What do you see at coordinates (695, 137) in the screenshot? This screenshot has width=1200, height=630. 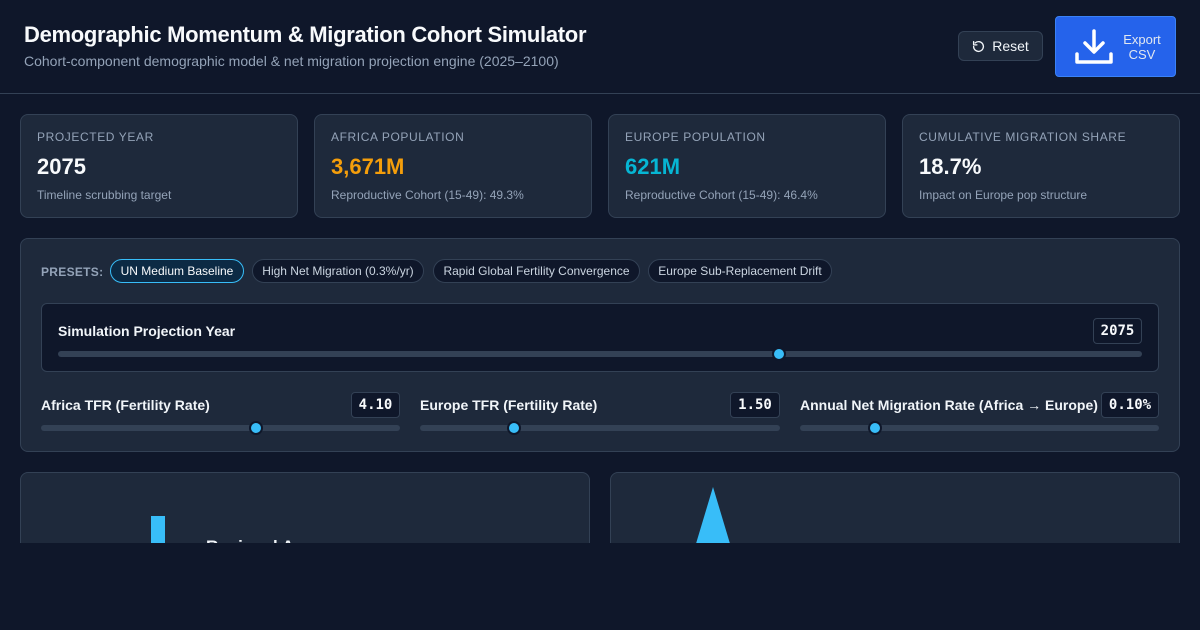 I see `kpi-label: Europe Population` at bounding box center [695, 137].